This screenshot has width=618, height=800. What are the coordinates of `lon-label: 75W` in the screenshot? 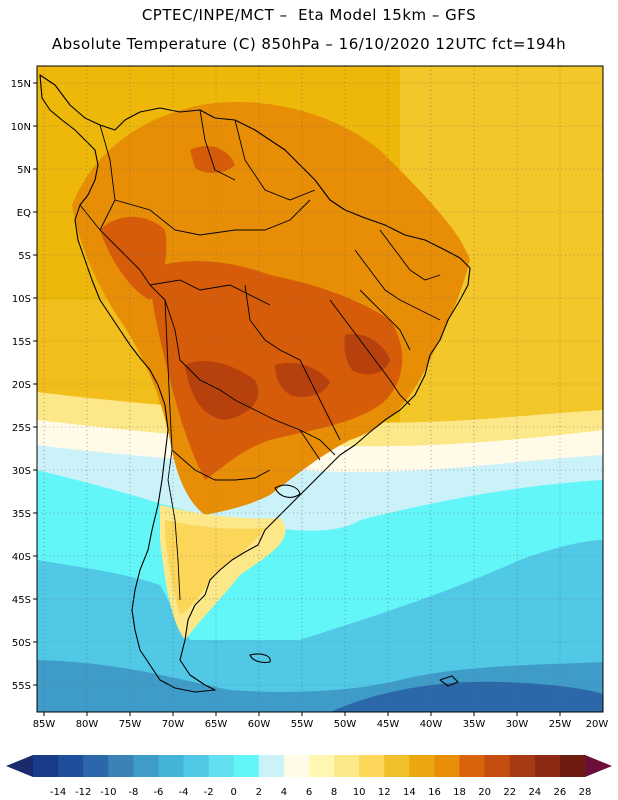 It's located at (130, 724).